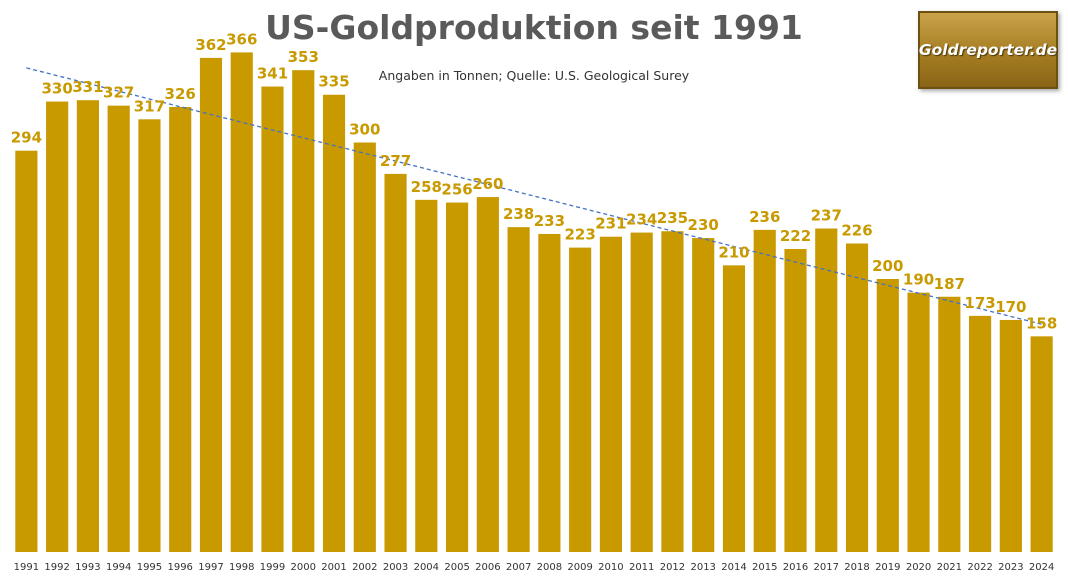 The width and height of the screenshot is (1068, 578). I want to click on bar-2000, so click(303, 311).